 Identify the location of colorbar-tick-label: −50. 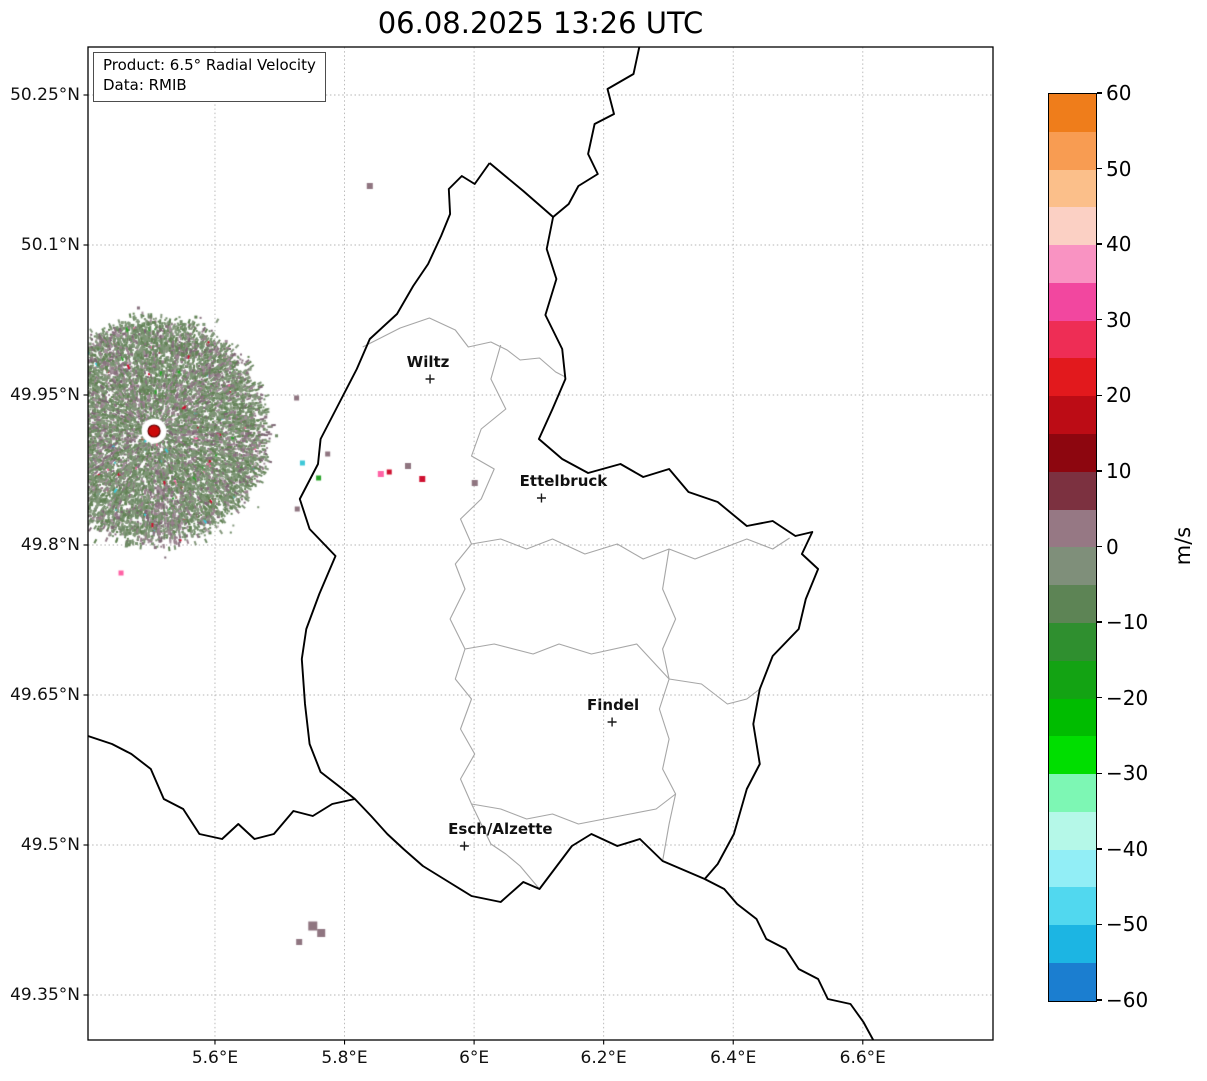
(1127, 924).